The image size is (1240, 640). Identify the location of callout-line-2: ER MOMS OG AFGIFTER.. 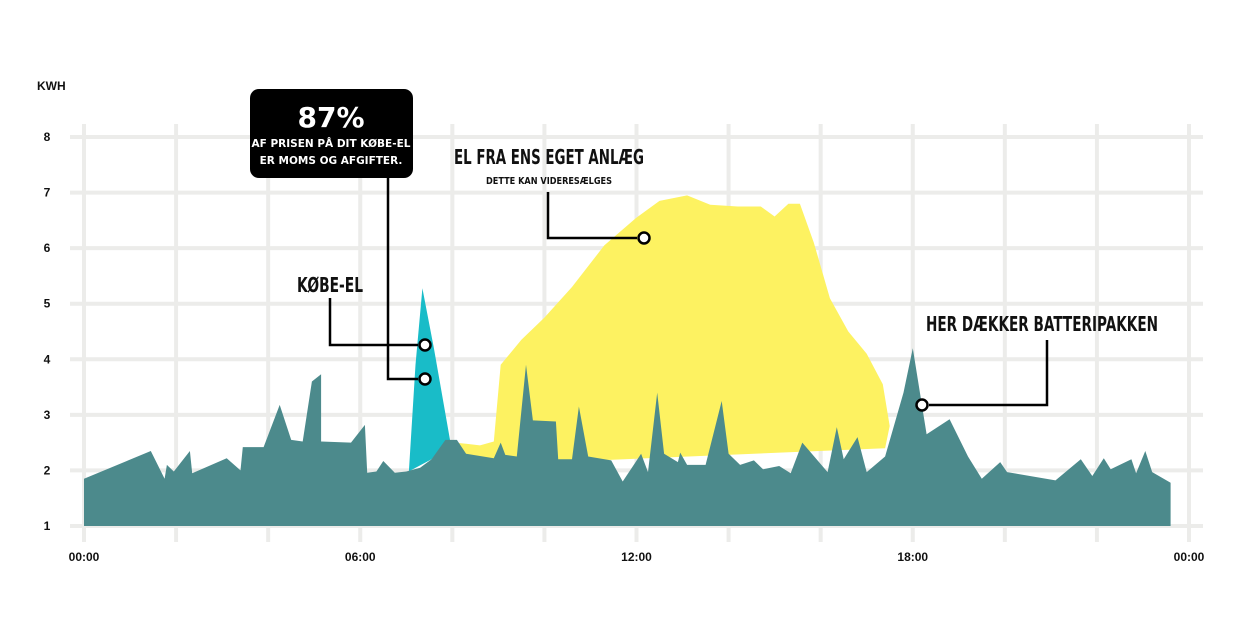
(331, 161).